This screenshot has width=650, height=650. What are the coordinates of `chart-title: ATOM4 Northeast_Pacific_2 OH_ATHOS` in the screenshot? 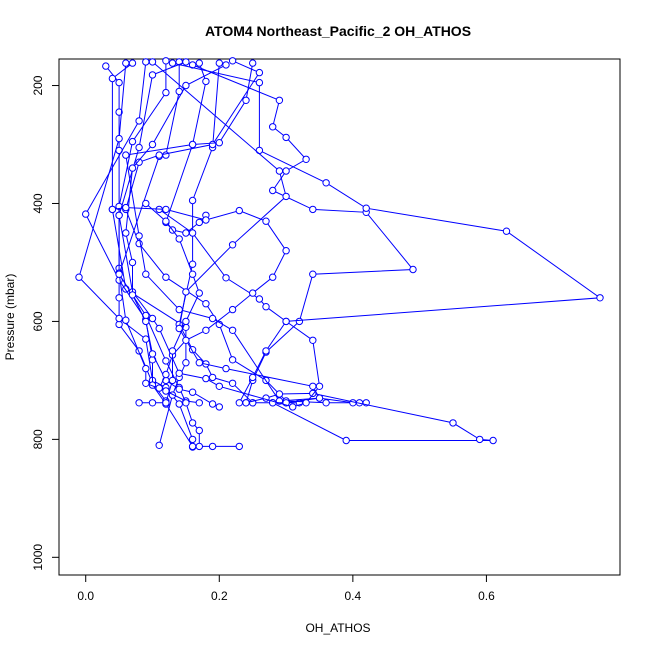 It's located at (338, 31).